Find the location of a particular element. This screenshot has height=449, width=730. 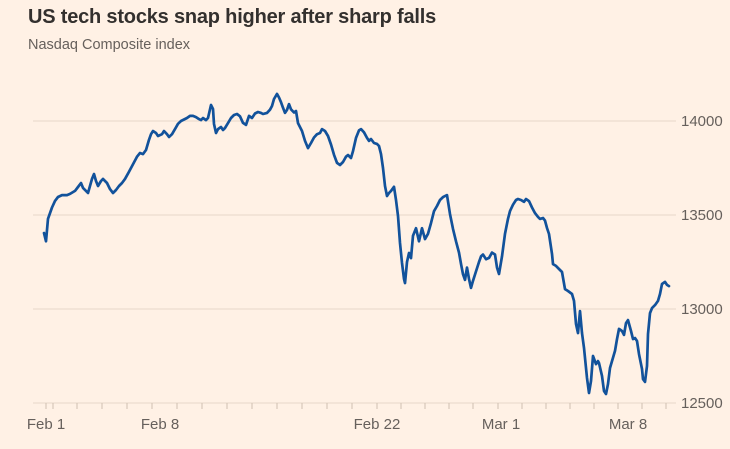

x-axis-tick-label: Mar 1 is located at coordinates (501, 424).